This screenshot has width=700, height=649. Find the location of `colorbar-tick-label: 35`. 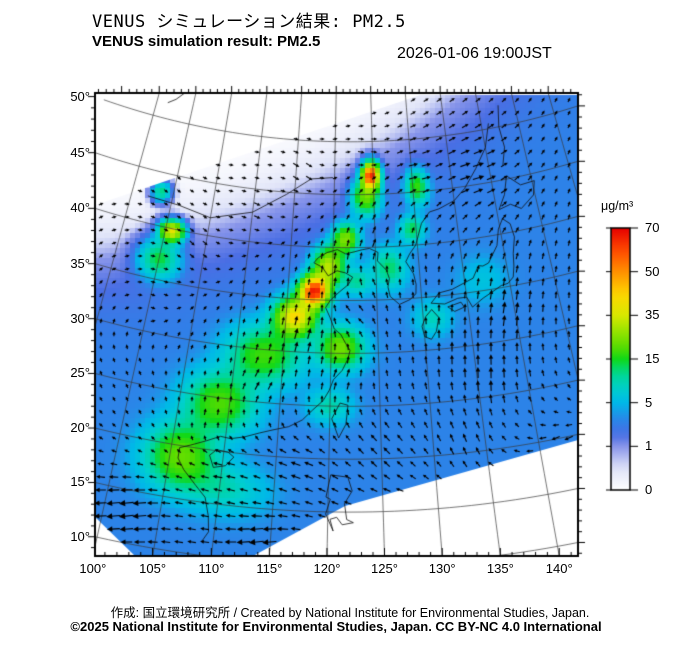

colorbar-tick-label: 35 is located at coordinates (652, 315).